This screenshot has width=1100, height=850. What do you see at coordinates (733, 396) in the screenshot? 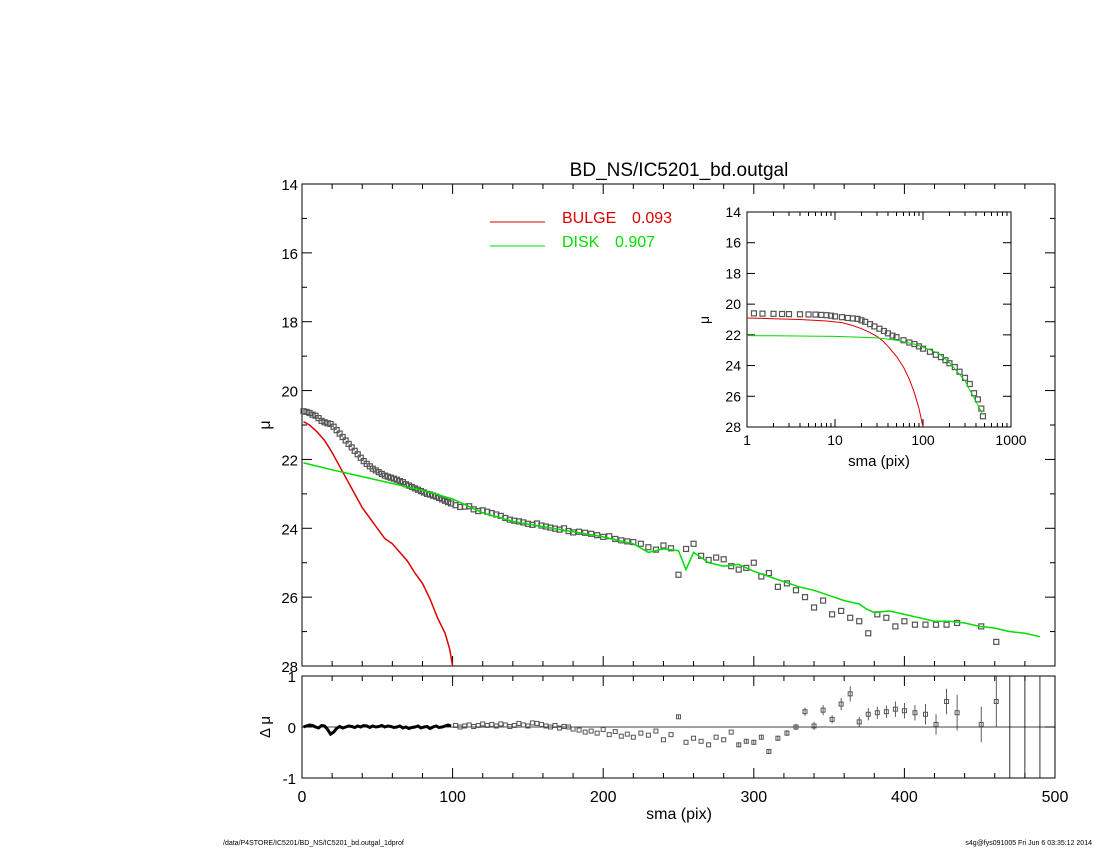
I see `inset-y-tick-label: 26` at bounding box center [733, 396].